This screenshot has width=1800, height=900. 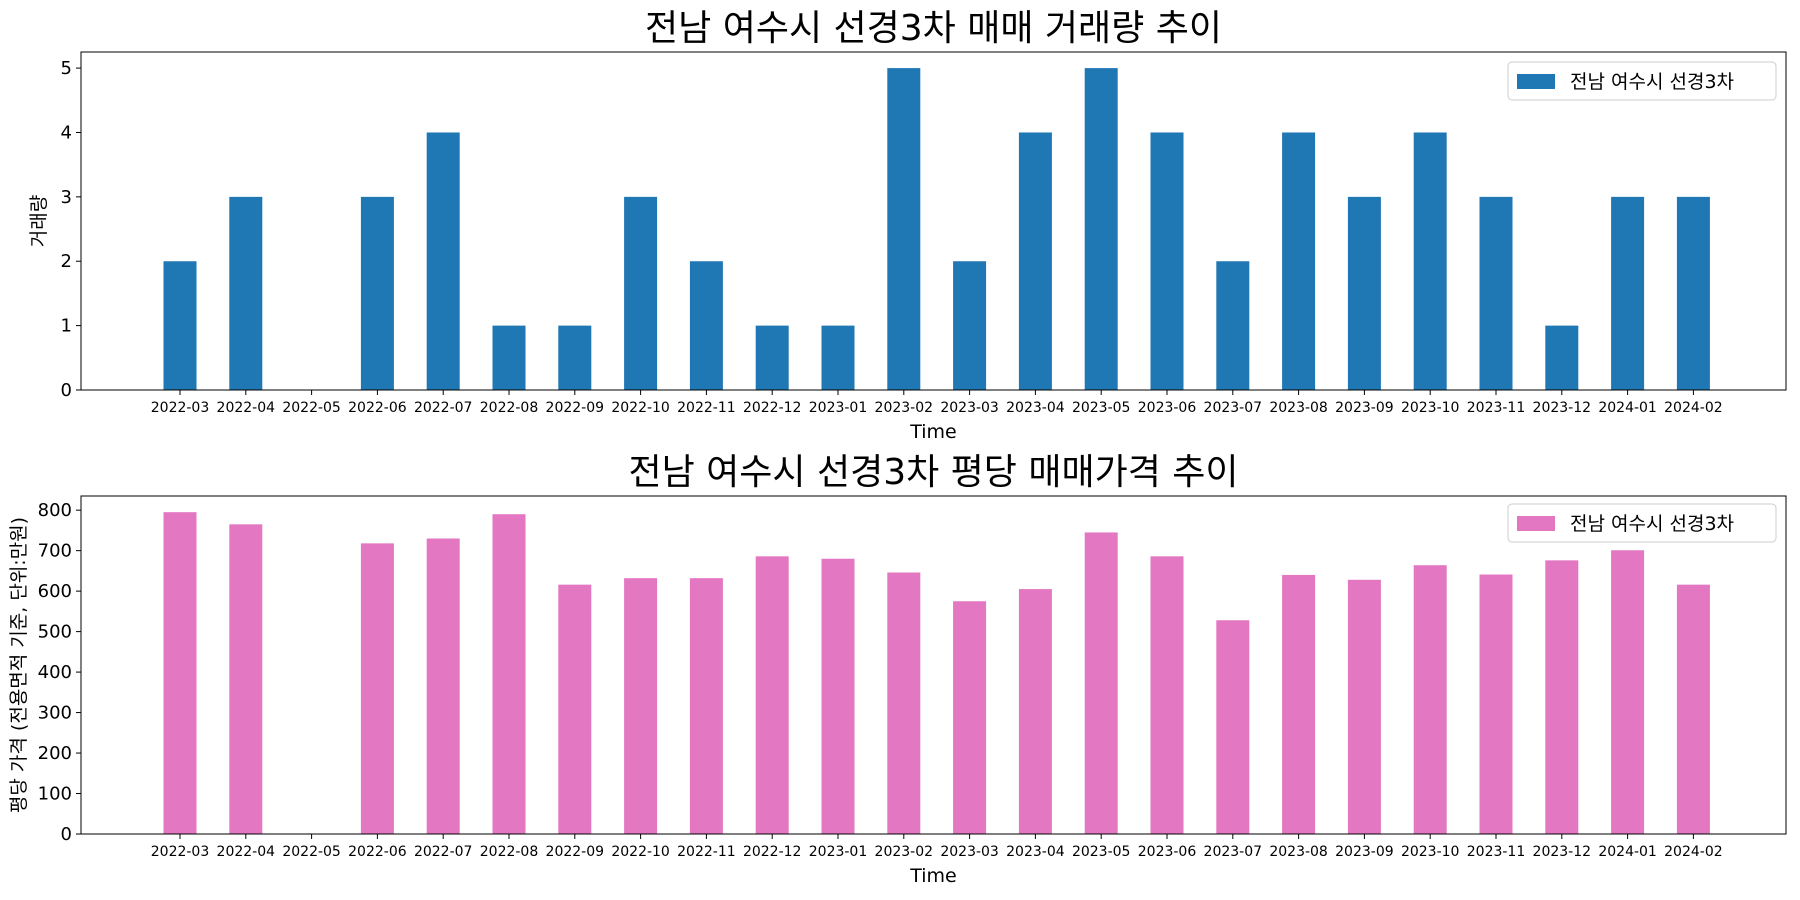 What do you see at coordinates (66, 197) in the screenshot?
I see `y-tick-label: 3` at bounding box center [66, 197].